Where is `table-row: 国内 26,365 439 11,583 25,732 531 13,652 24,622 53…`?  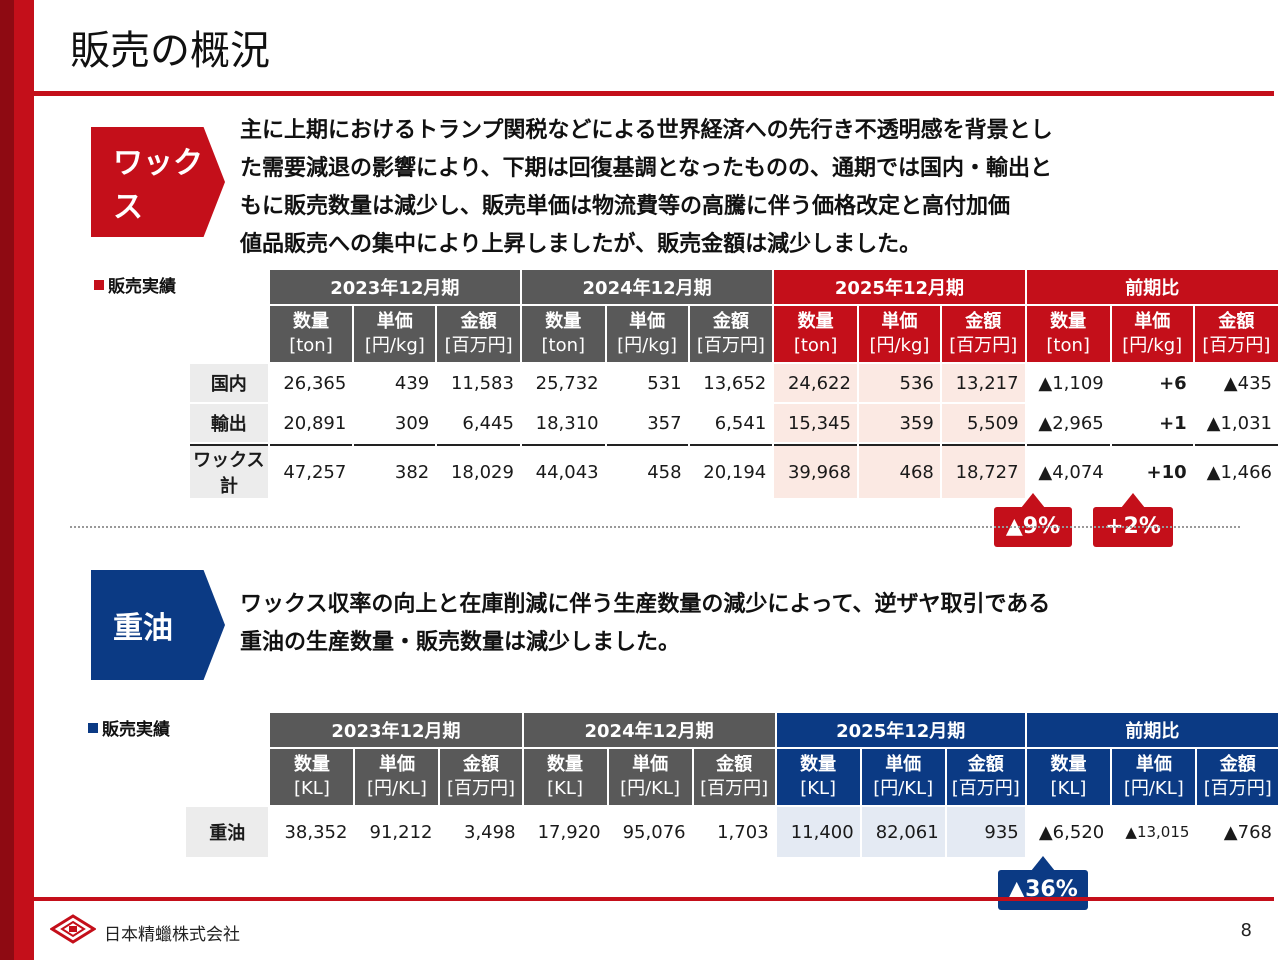 table-row: 国内 26,365 439 11,583 25,732 531 13,652 24,622 53… is located at coordinates (734, 383).